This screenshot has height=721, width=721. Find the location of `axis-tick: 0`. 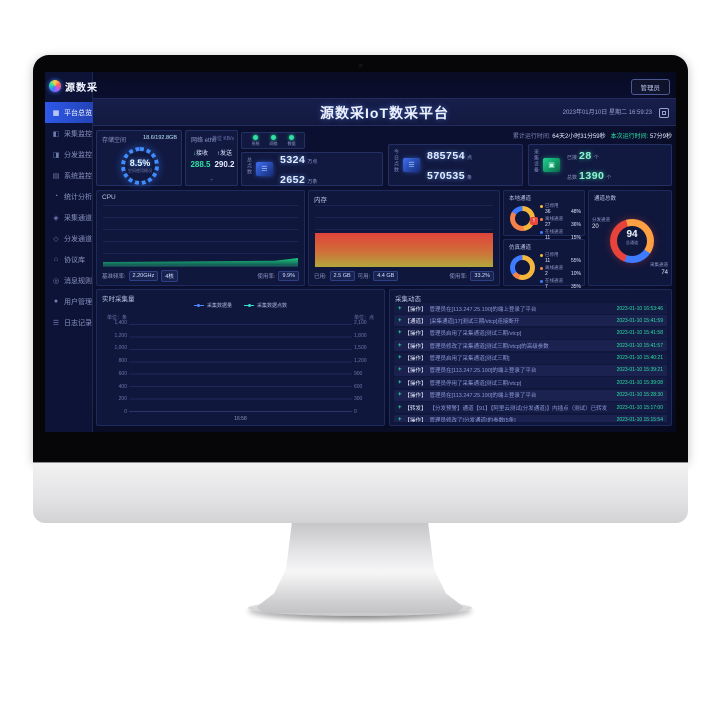

axis-tick: 0 is located at coordinates (355, 411).